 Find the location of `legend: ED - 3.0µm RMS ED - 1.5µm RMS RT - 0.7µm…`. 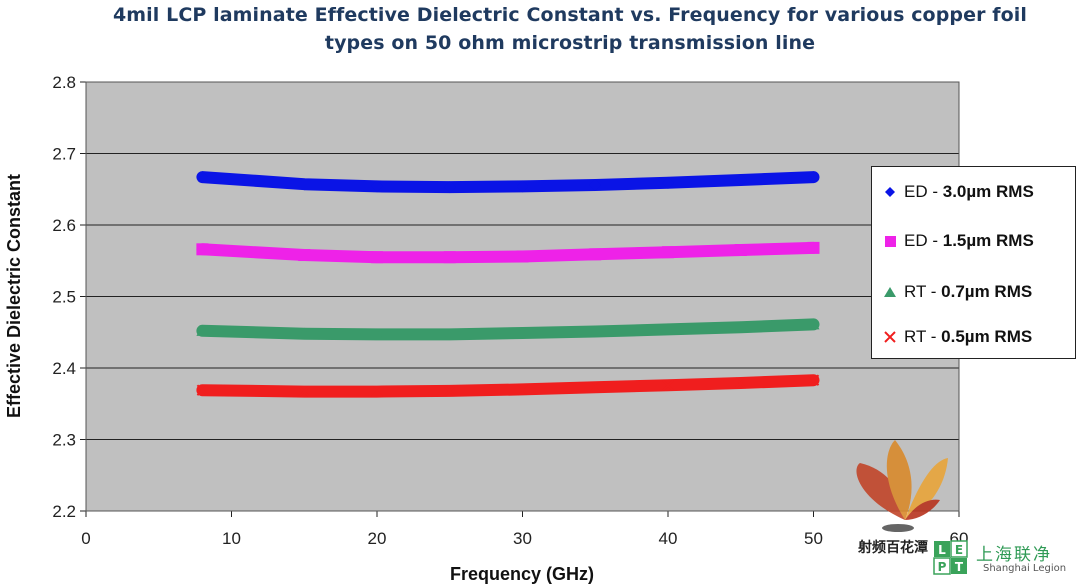

legend: ED - 3.0µm RMS ED - 1.5µm RMS RT - 0.7µm… is located at coordinates (973, 262).